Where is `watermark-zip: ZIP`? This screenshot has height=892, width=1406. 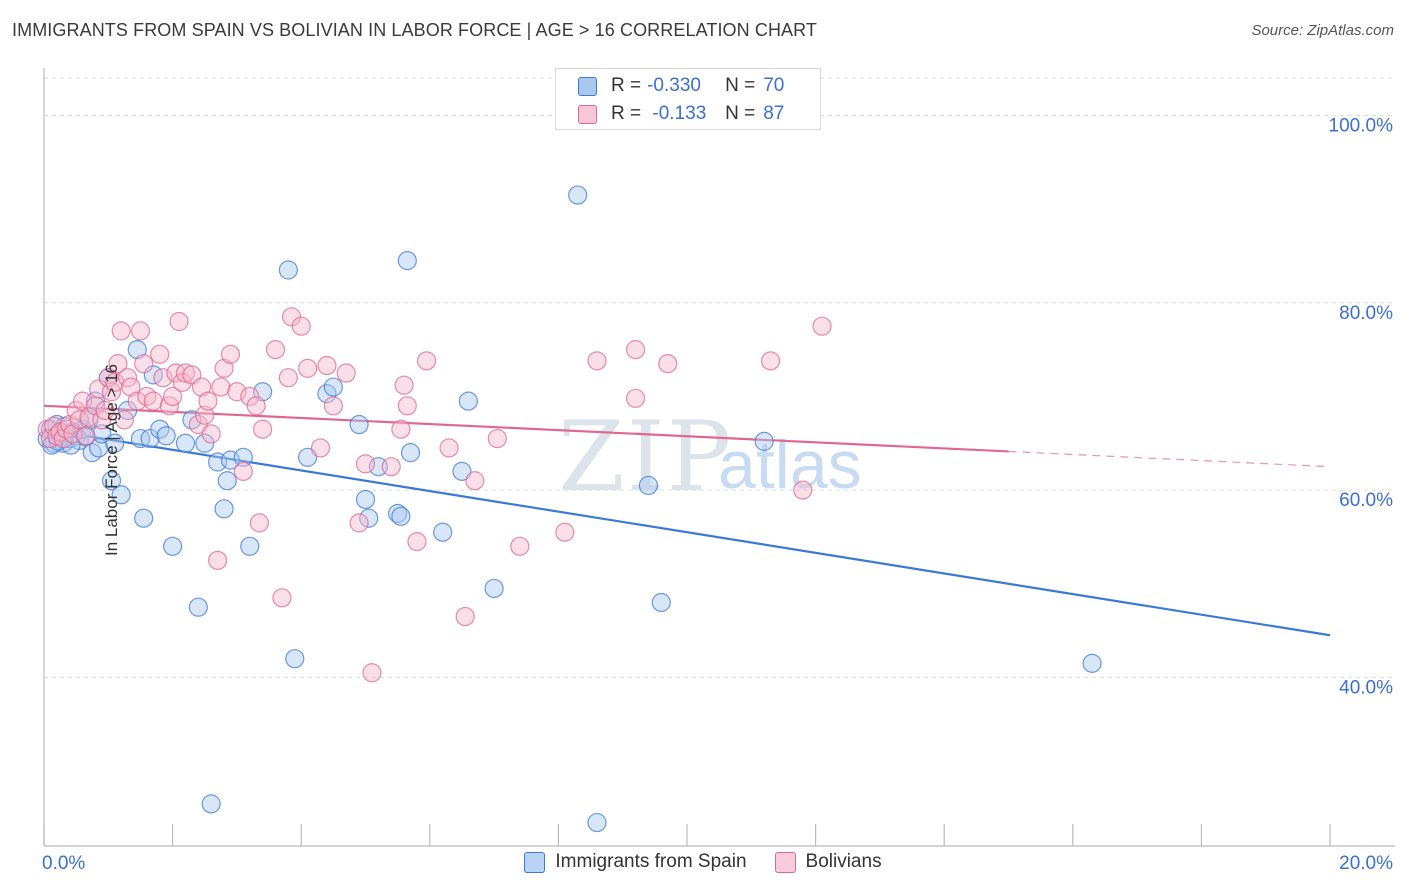
watermark-zip: ZIP is located at coordinates (645, 457).